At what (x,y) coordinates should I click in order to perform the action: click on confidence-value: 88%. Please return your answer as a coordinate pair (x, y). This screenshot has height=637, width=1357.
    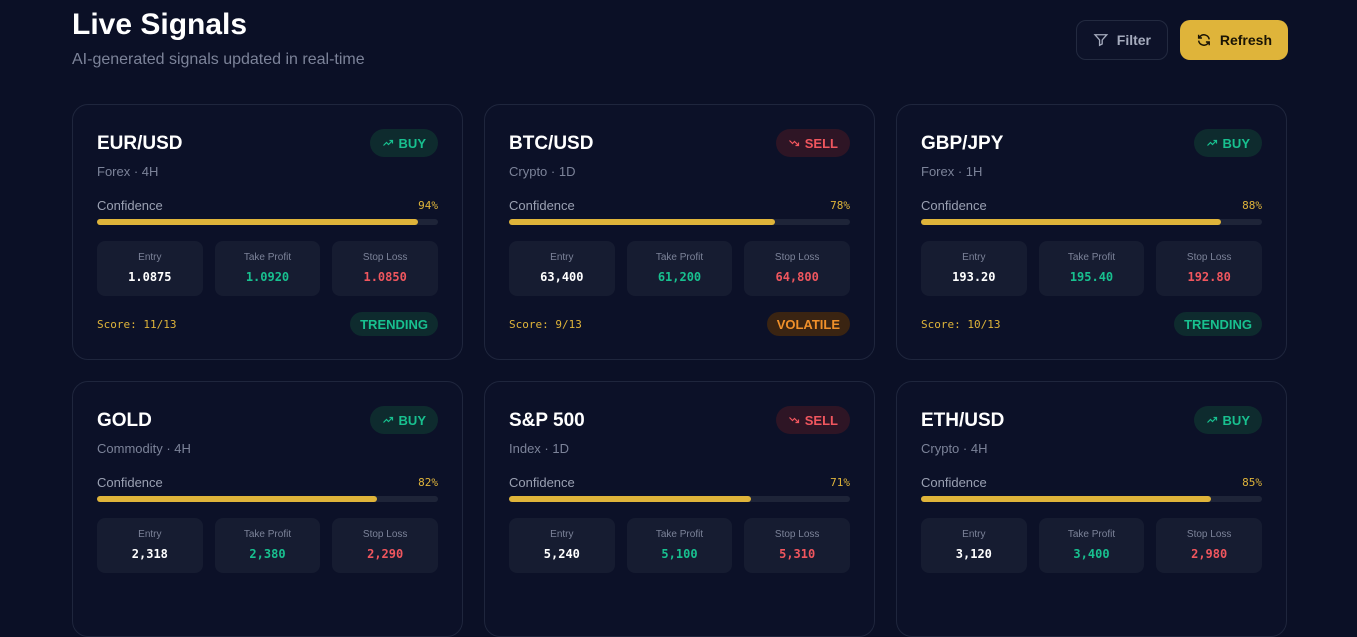
    Looking at the image, I should click on (1252, 205).